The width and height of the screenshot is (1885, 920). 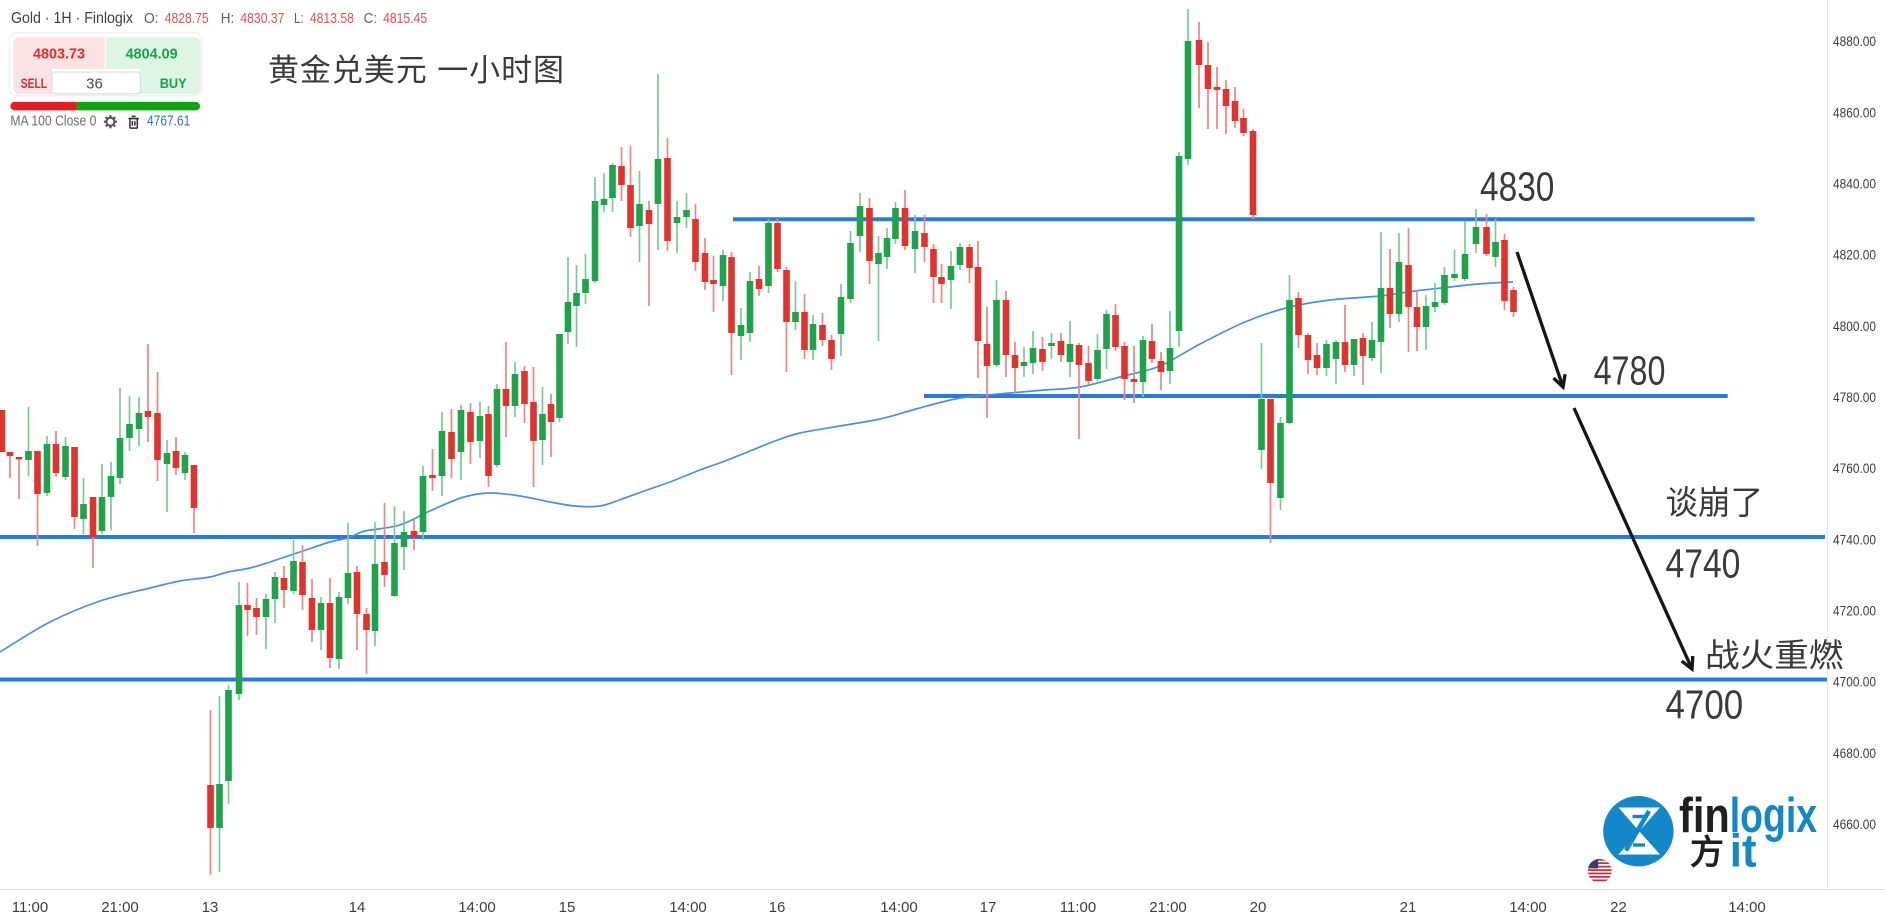 I want to click on svg-text: 方, so click(x=1707, y=853).